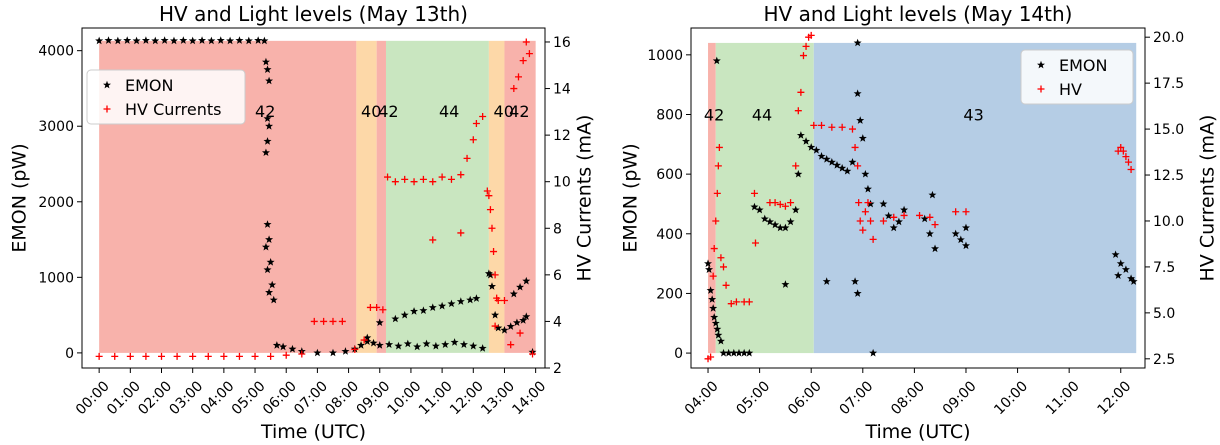 This screenshot has height=445, width=1220. Describe the element at coordinates (342, 398) in the screenshot. I see `x-tick-label-8: 08:00` at that location.